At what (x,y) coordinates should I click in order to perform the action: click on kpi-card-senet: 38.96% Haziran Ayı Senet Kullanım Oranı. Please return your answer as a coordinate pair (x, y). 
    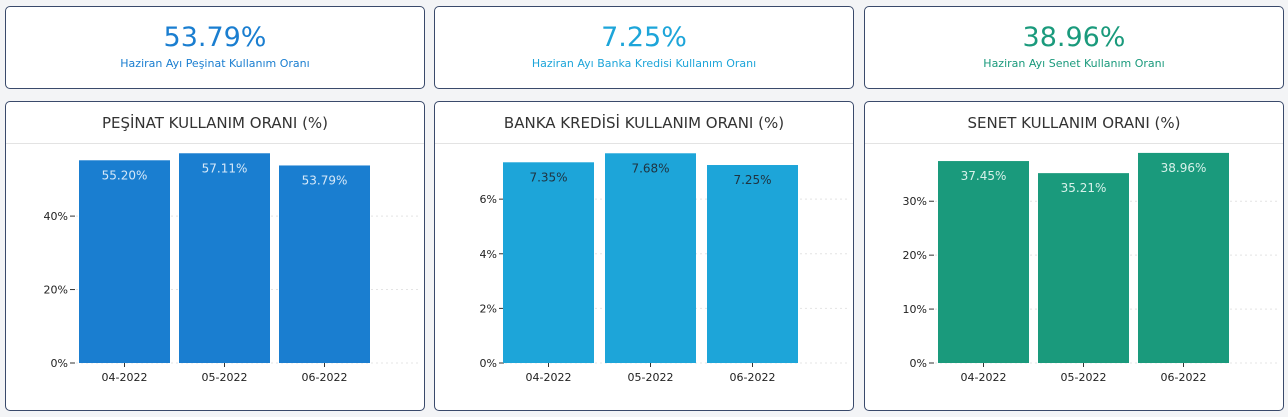
    Looking at the image, I should click on (1074, 47).